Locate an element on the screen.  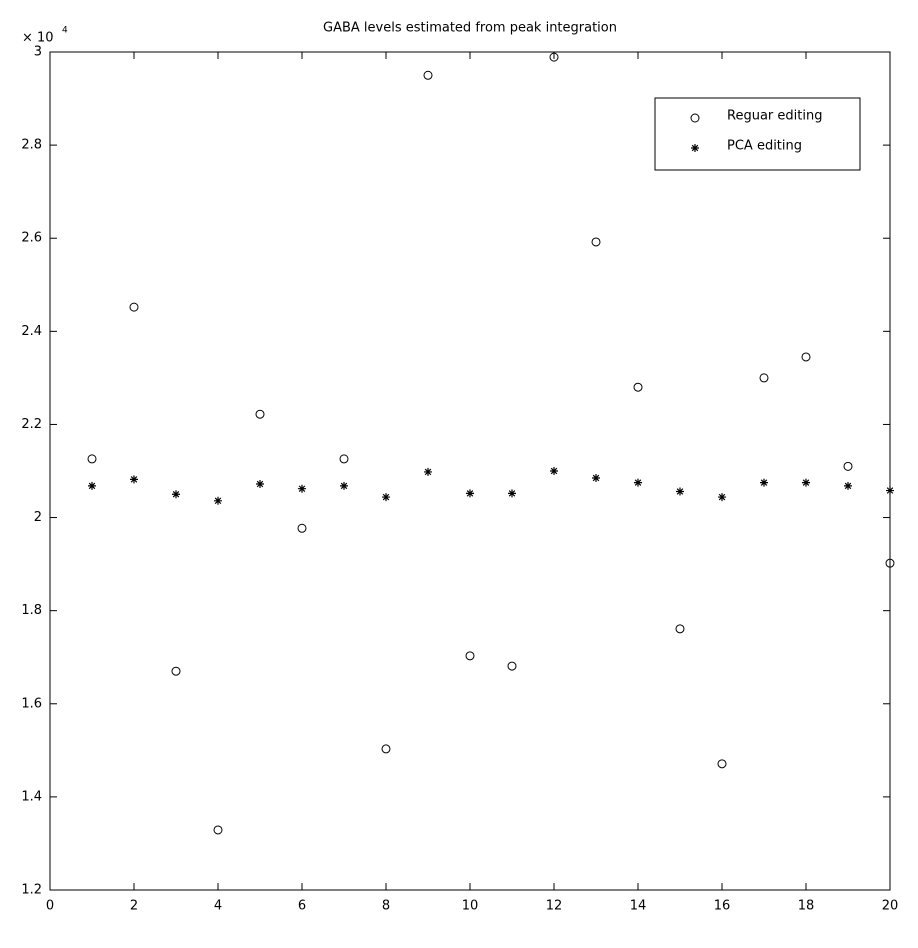
x-tick-label: 12 is located at coordinates (554, 906).